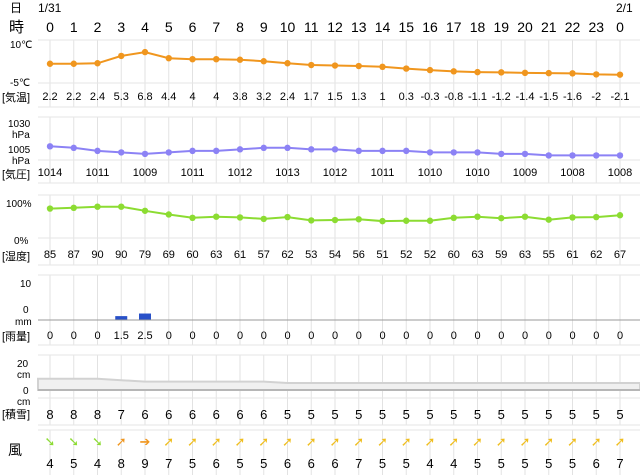  Describe the element at coordinates (525, 173) in the screenshot. I see `pressure-value-label: 1009` at that location.